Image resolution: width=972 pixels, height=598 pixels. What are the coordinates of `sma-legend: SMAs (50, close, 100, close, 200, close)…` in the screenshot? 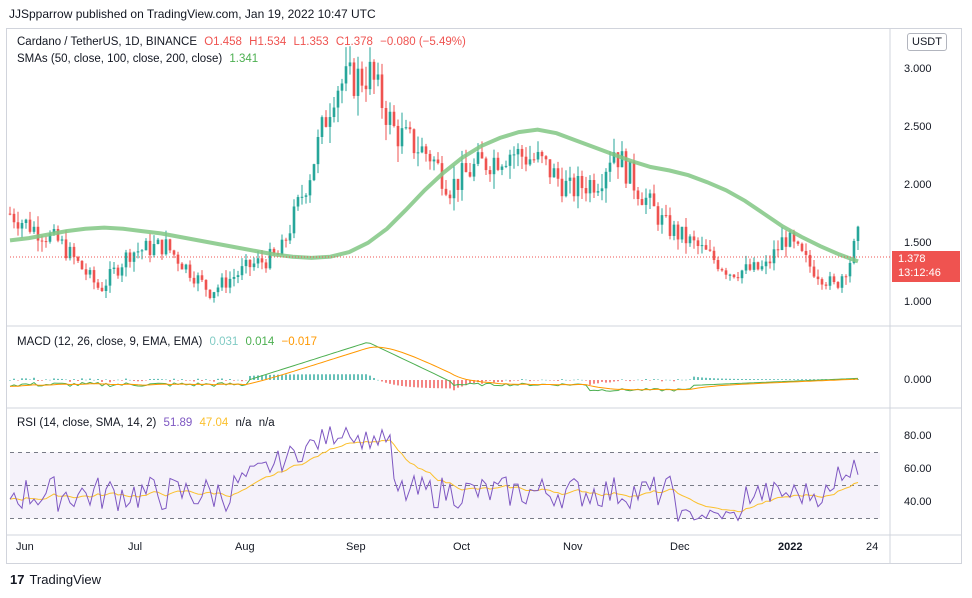 It's located at (139, 59).